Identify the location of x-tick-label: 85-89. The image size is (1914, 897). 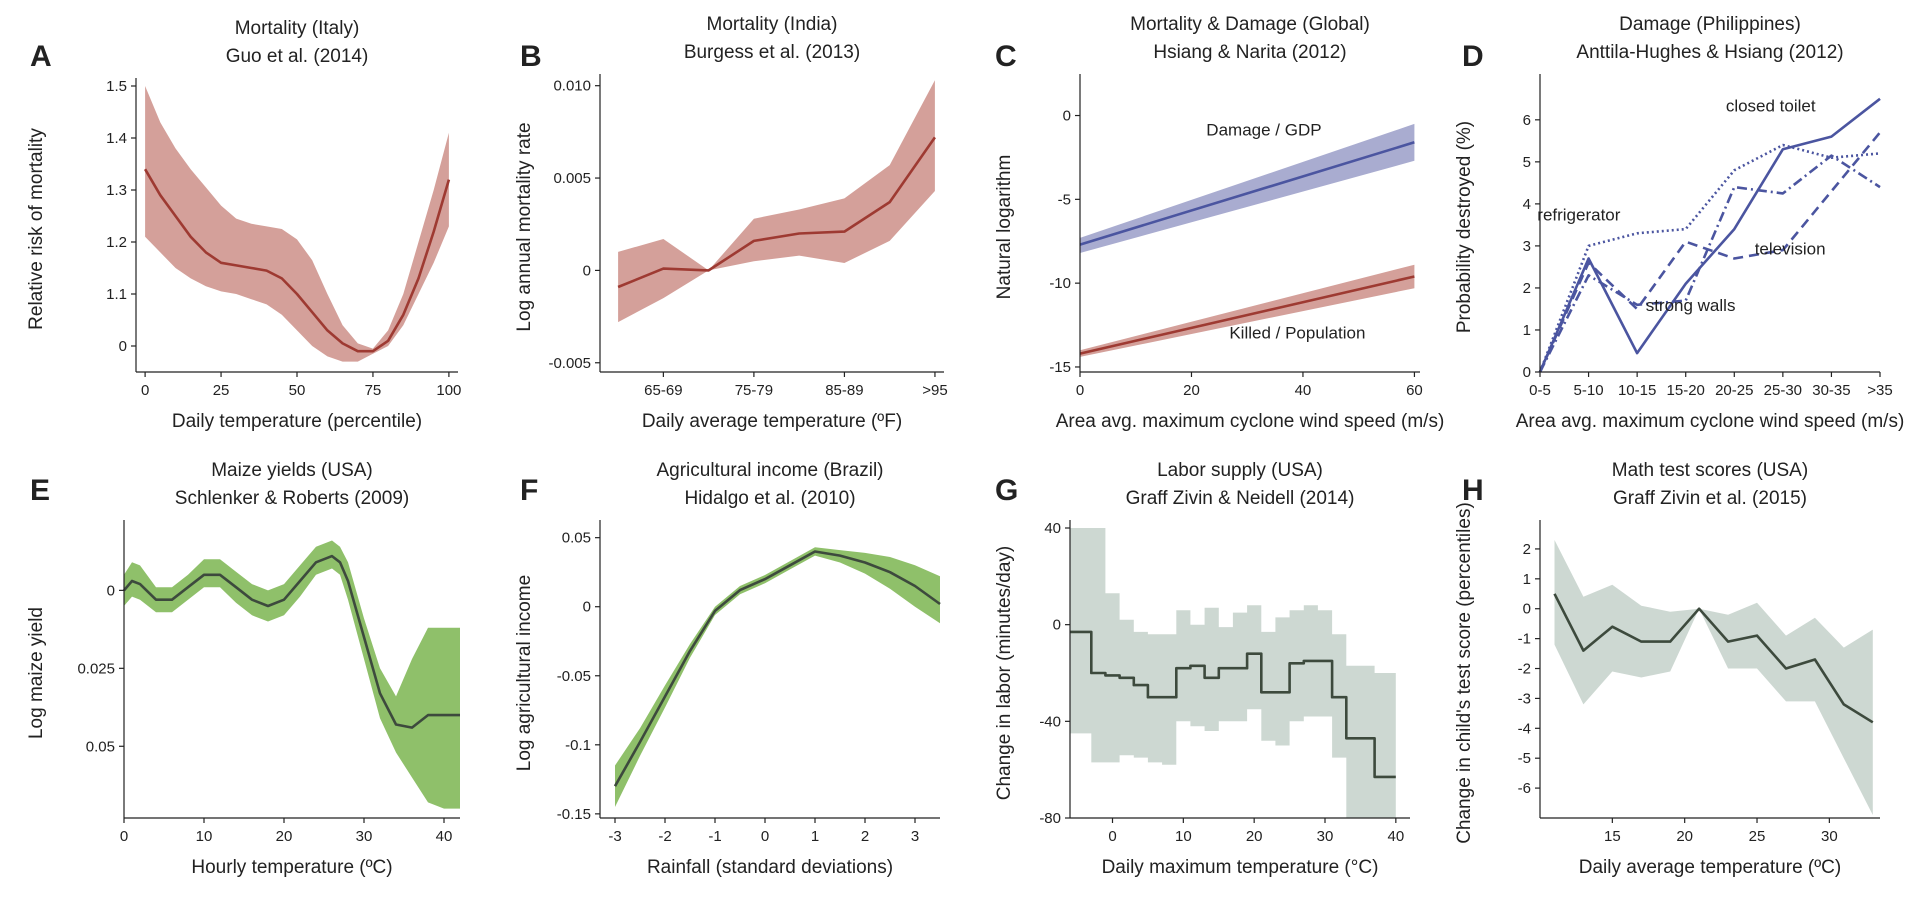
(844, 390).